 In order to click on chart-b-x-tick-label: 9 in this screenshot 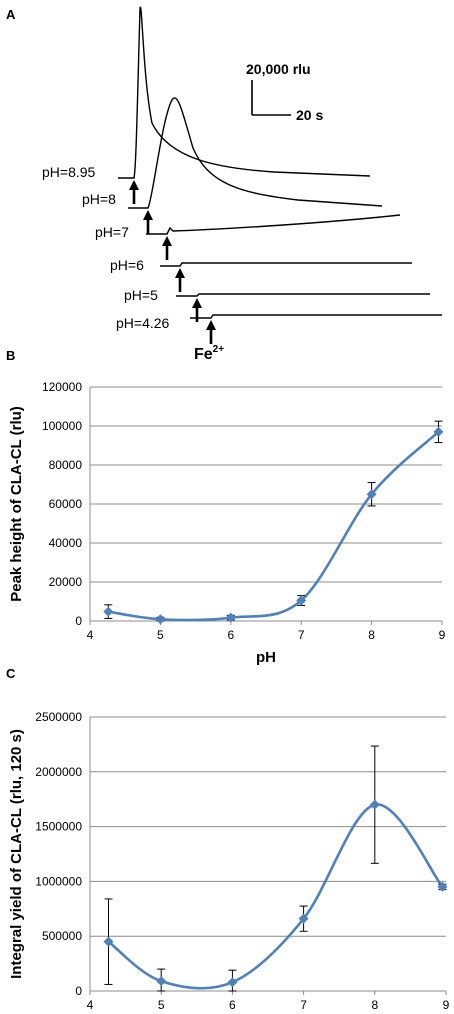, I will do `click(442, 635)`.